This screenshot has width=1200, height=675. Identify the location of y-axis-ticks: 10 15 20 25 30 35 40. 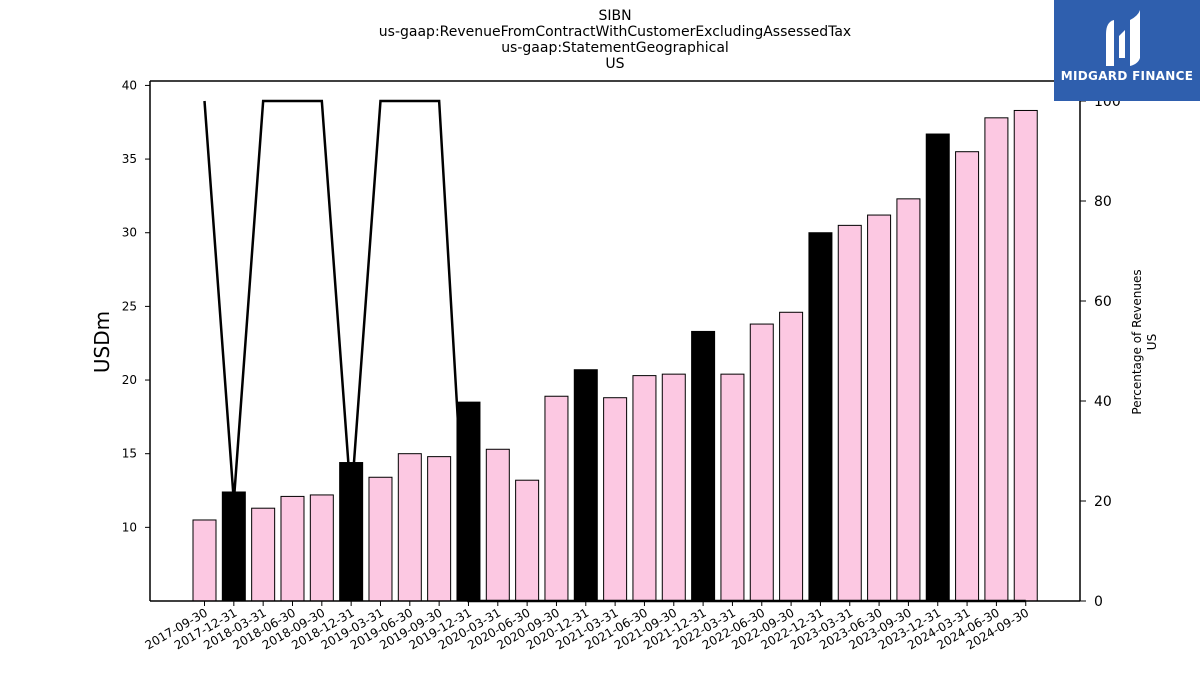
(136, 306).